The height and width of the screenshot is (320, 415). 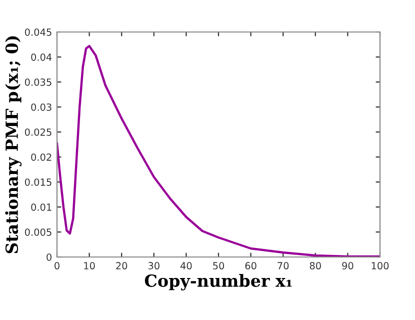 What do you see at coordinates (89, 266) in the screenshot?
I see `x-tick-label: 10` at bounding box center [89, 266].